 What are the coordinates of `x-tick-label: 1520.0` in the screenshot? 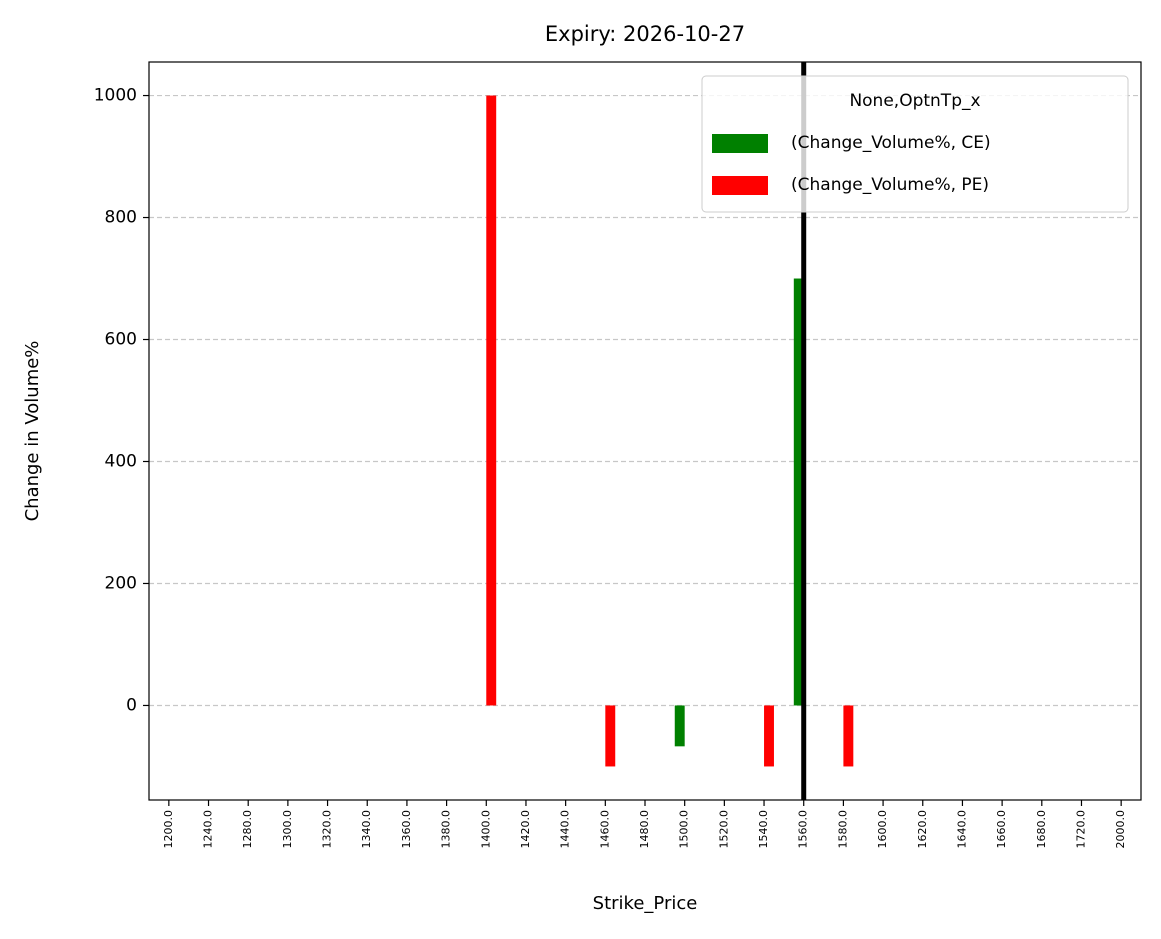 It's located at (723, 829).